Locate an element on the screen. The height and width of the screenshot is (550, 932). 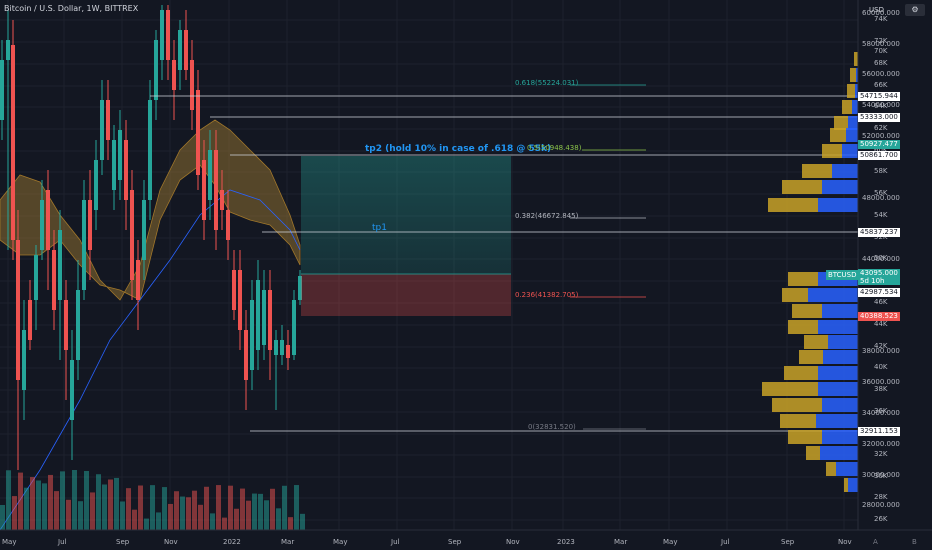
price-tick-label: 62K is located at coordinates (881, 128).